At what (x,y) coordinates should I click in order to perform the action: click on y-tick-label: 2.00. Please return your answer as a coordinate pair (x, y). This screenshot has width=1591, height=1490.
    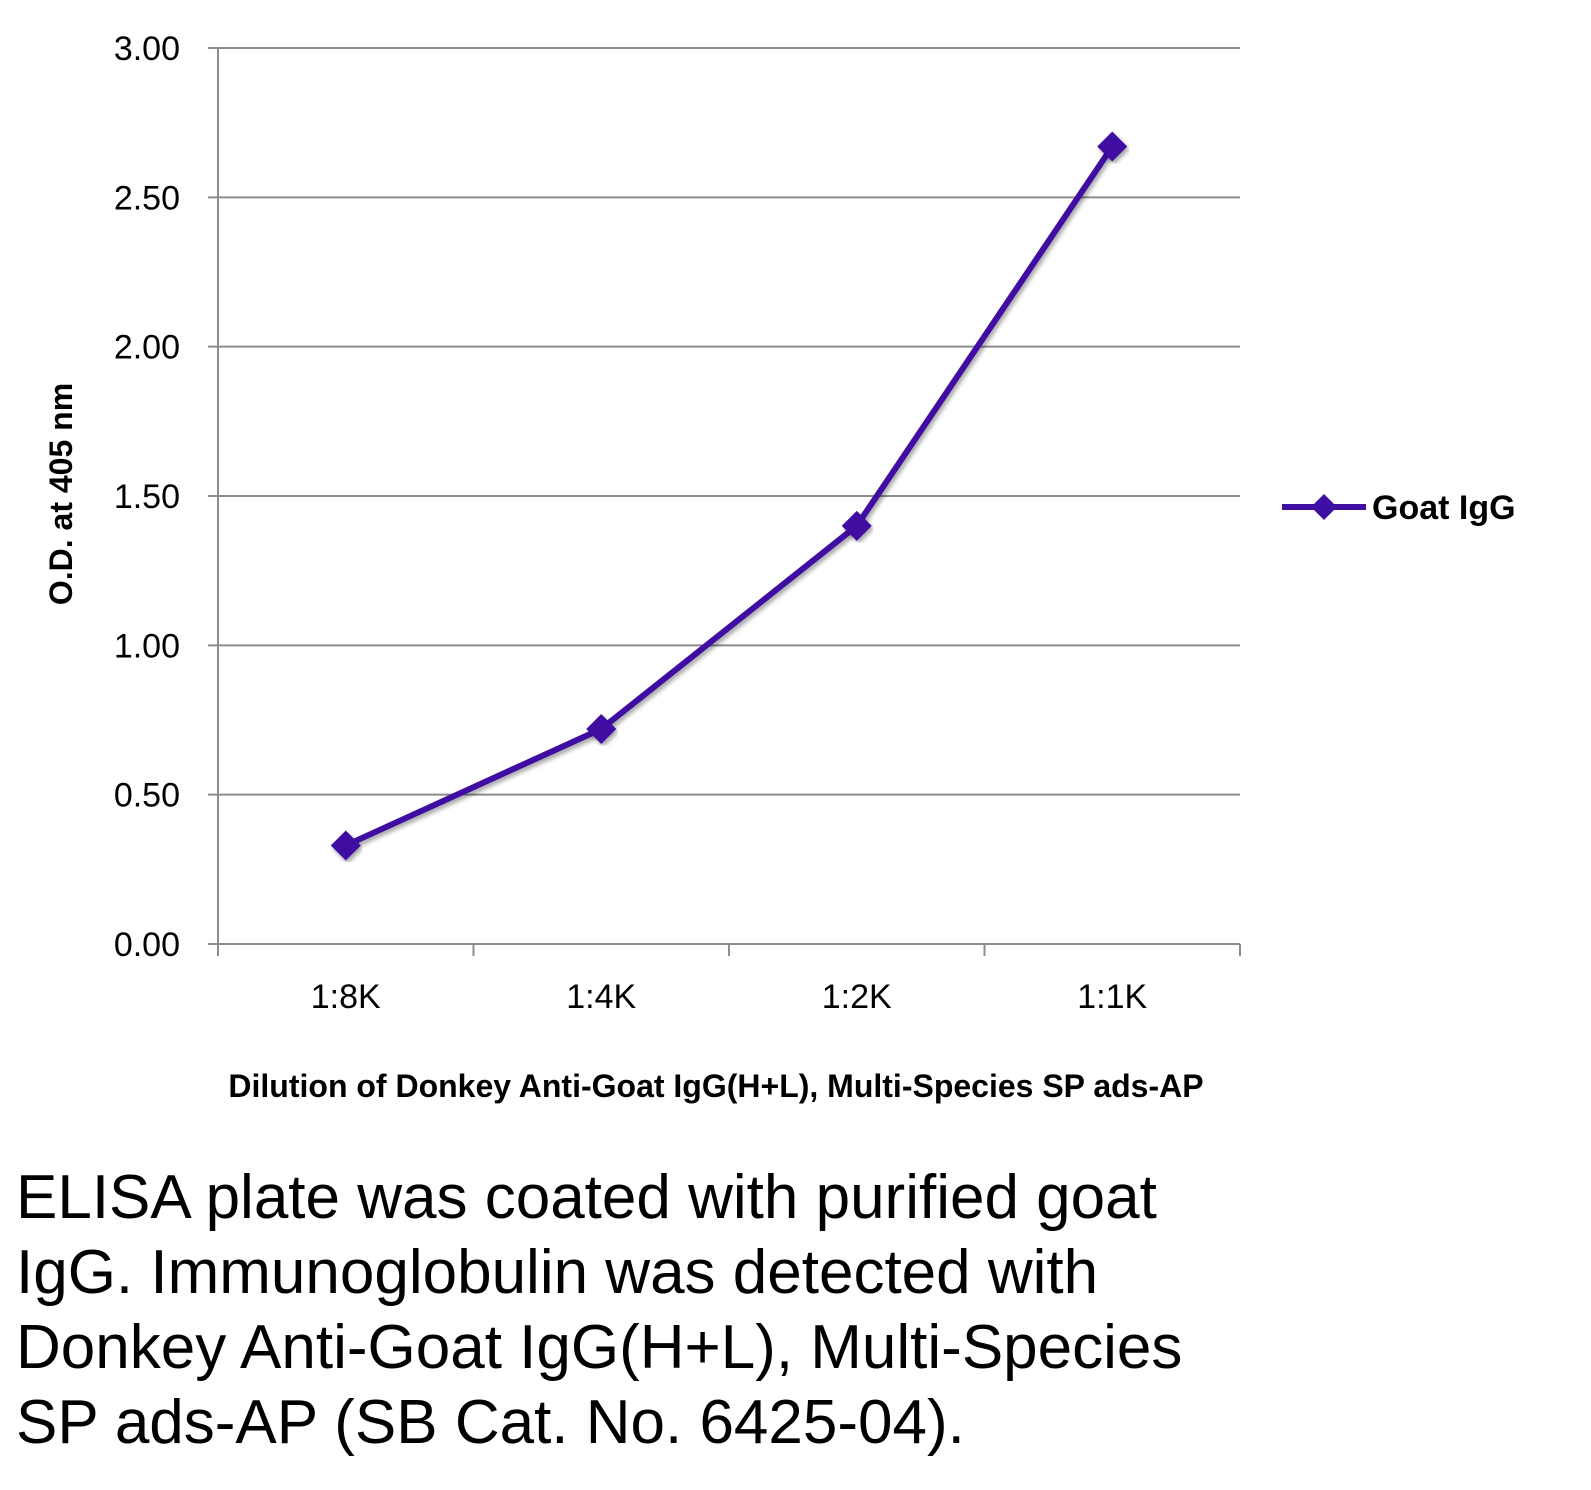
    Looking at the image, I should click on (147, 348).